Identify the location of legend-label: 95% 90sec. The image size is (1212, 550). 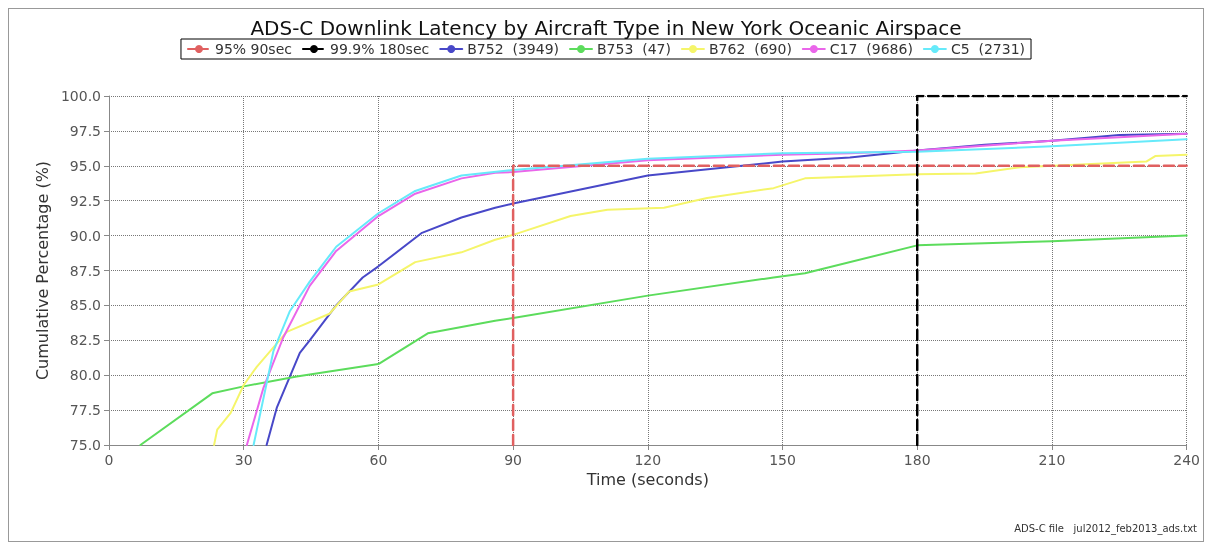
(253, 49).